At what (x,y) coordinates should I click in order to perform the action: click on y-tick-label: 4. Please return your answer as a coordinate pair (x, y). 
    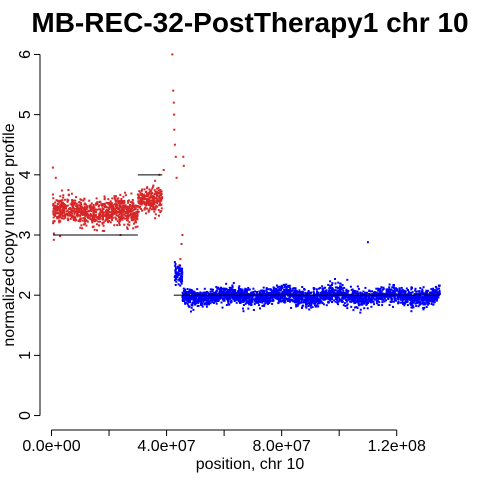
    Looking at the image, I should click on (25, 174).